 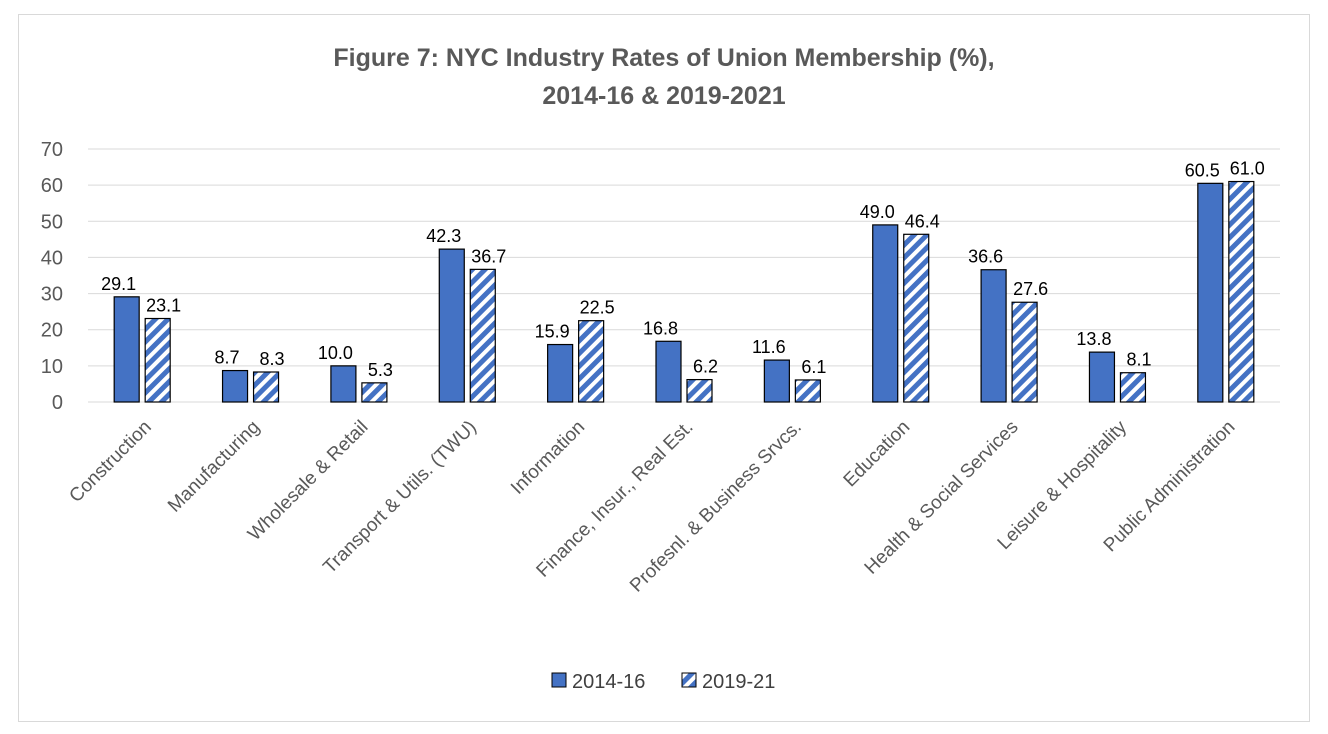 What do you see at coordinates (335, 353) in the screenshot?
I see `data-label: 10.0` at bounding box center [335, 353].